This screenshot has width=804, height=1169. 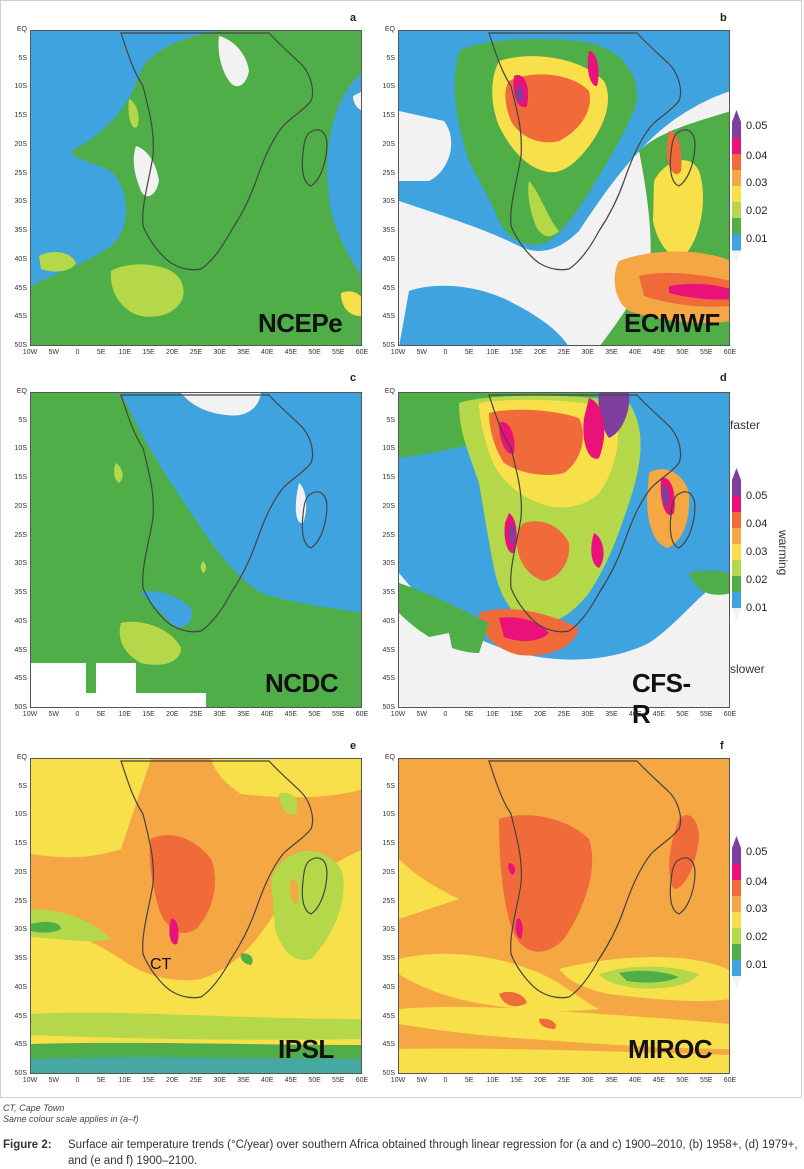 What do you see at coordinates (300, 323) in the screenshot?
I see `model-name: NCEPe` at bounding box center [300, 323].